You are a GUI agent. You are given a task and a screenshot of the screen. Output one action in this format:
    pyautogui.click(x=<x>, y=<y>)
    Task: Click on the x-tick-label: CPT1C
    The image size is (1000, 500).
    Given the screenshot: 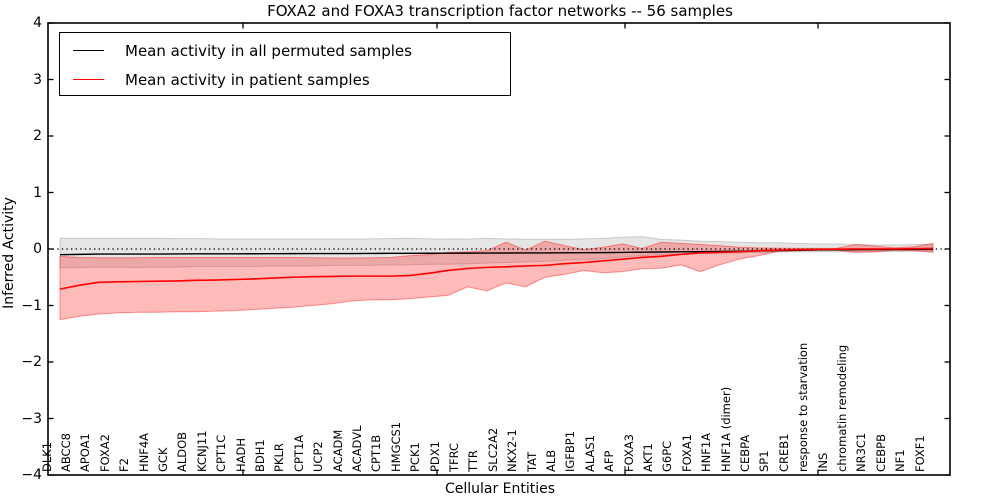 What is the action you would take?
    pyautogui.click(x=221, y=453)
    